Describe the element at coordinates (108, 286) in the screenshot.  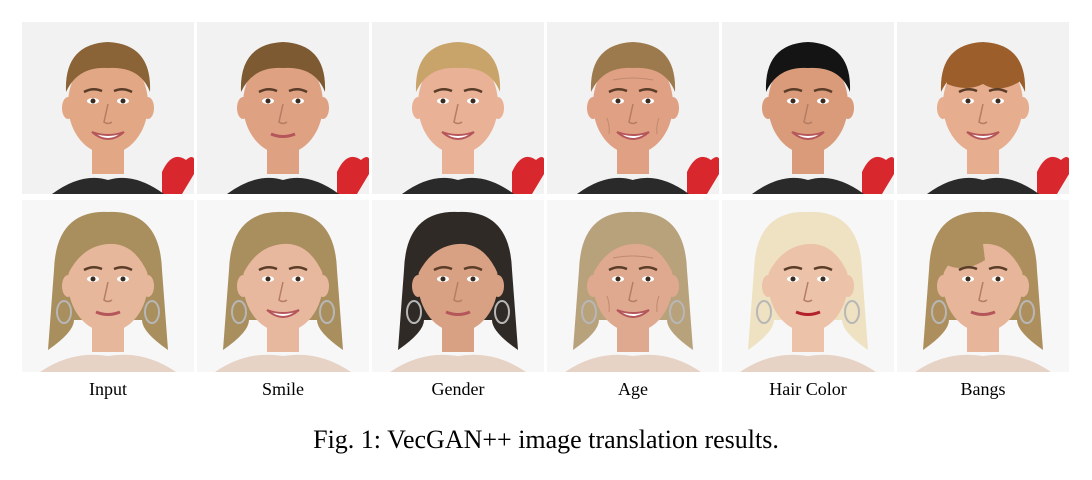
I see `female-face-input-image` at that location.